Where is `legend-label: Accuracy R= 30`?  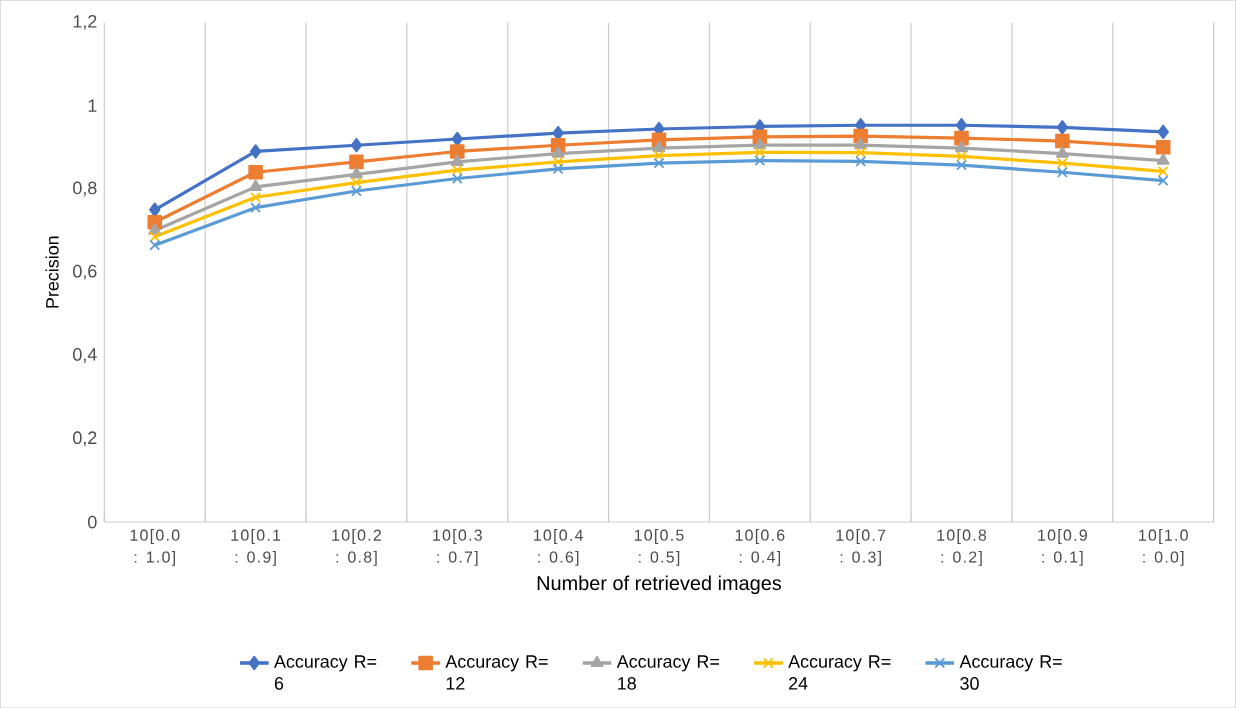
legend-label: Accuracy R= 30 is located at coordinates (1010, 672).